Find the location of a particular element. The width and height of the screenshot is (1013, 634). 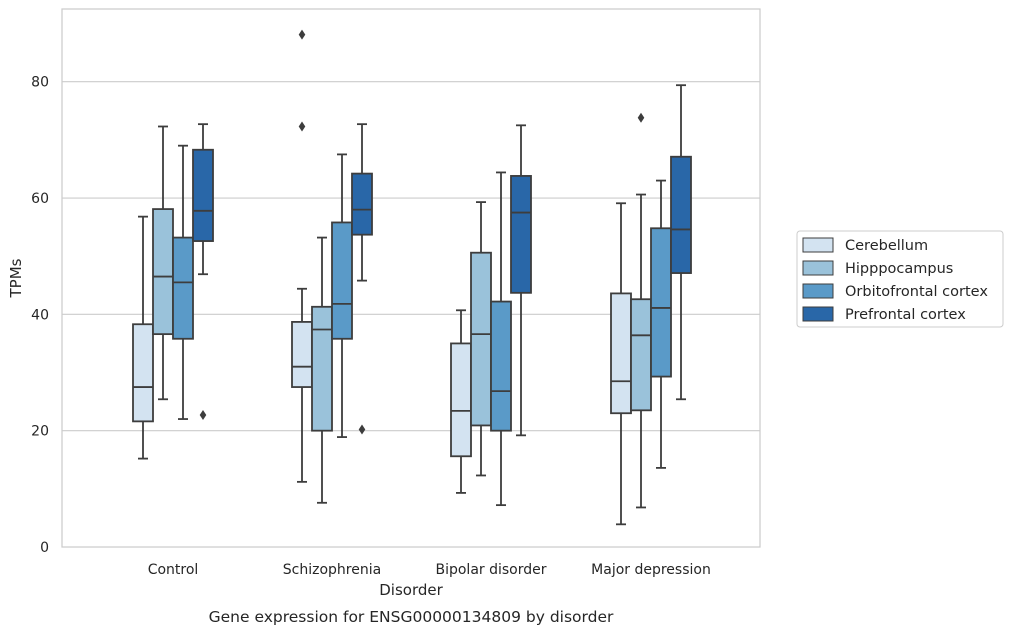

y-tick-label: 80 is located at coordinates (40, 83).